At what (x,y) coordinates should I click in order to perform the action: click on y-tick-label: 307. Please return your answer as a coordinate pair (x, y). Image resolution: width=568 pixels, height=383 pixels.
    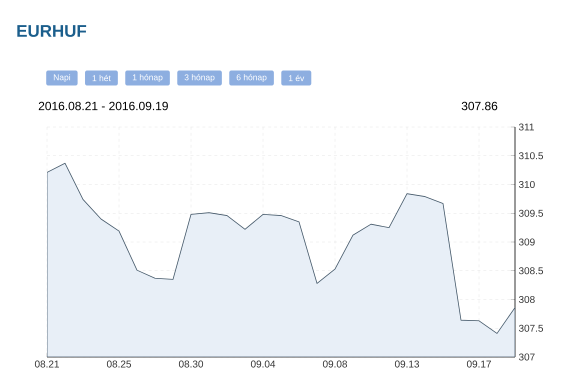
    Looking at the image, I should click on (526, 357).